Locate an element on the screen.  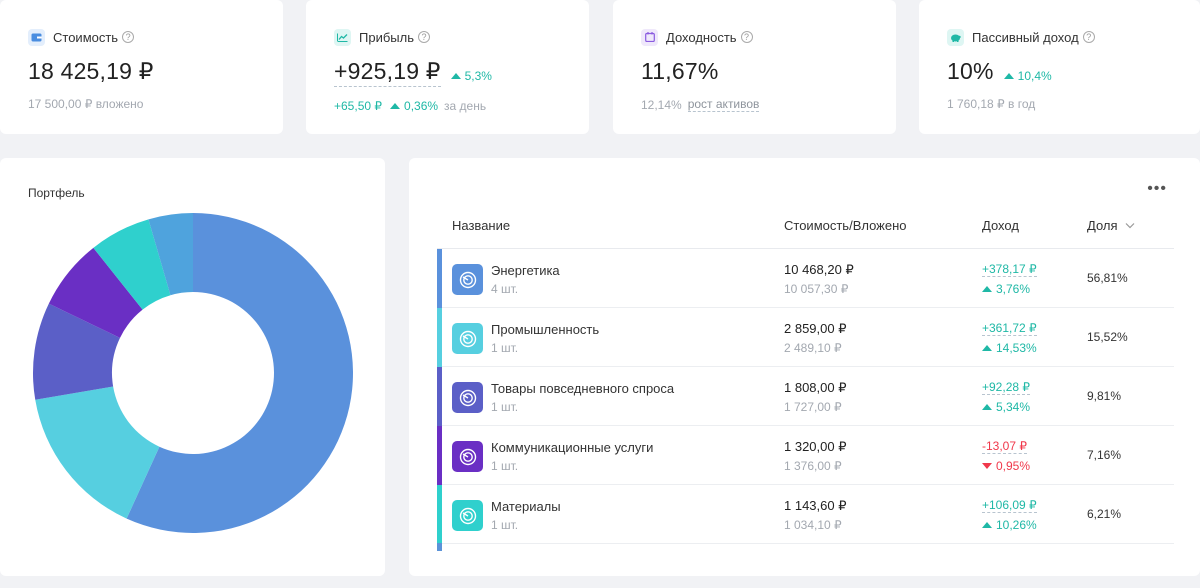
chart-icon is located at coordinates (342, 37).